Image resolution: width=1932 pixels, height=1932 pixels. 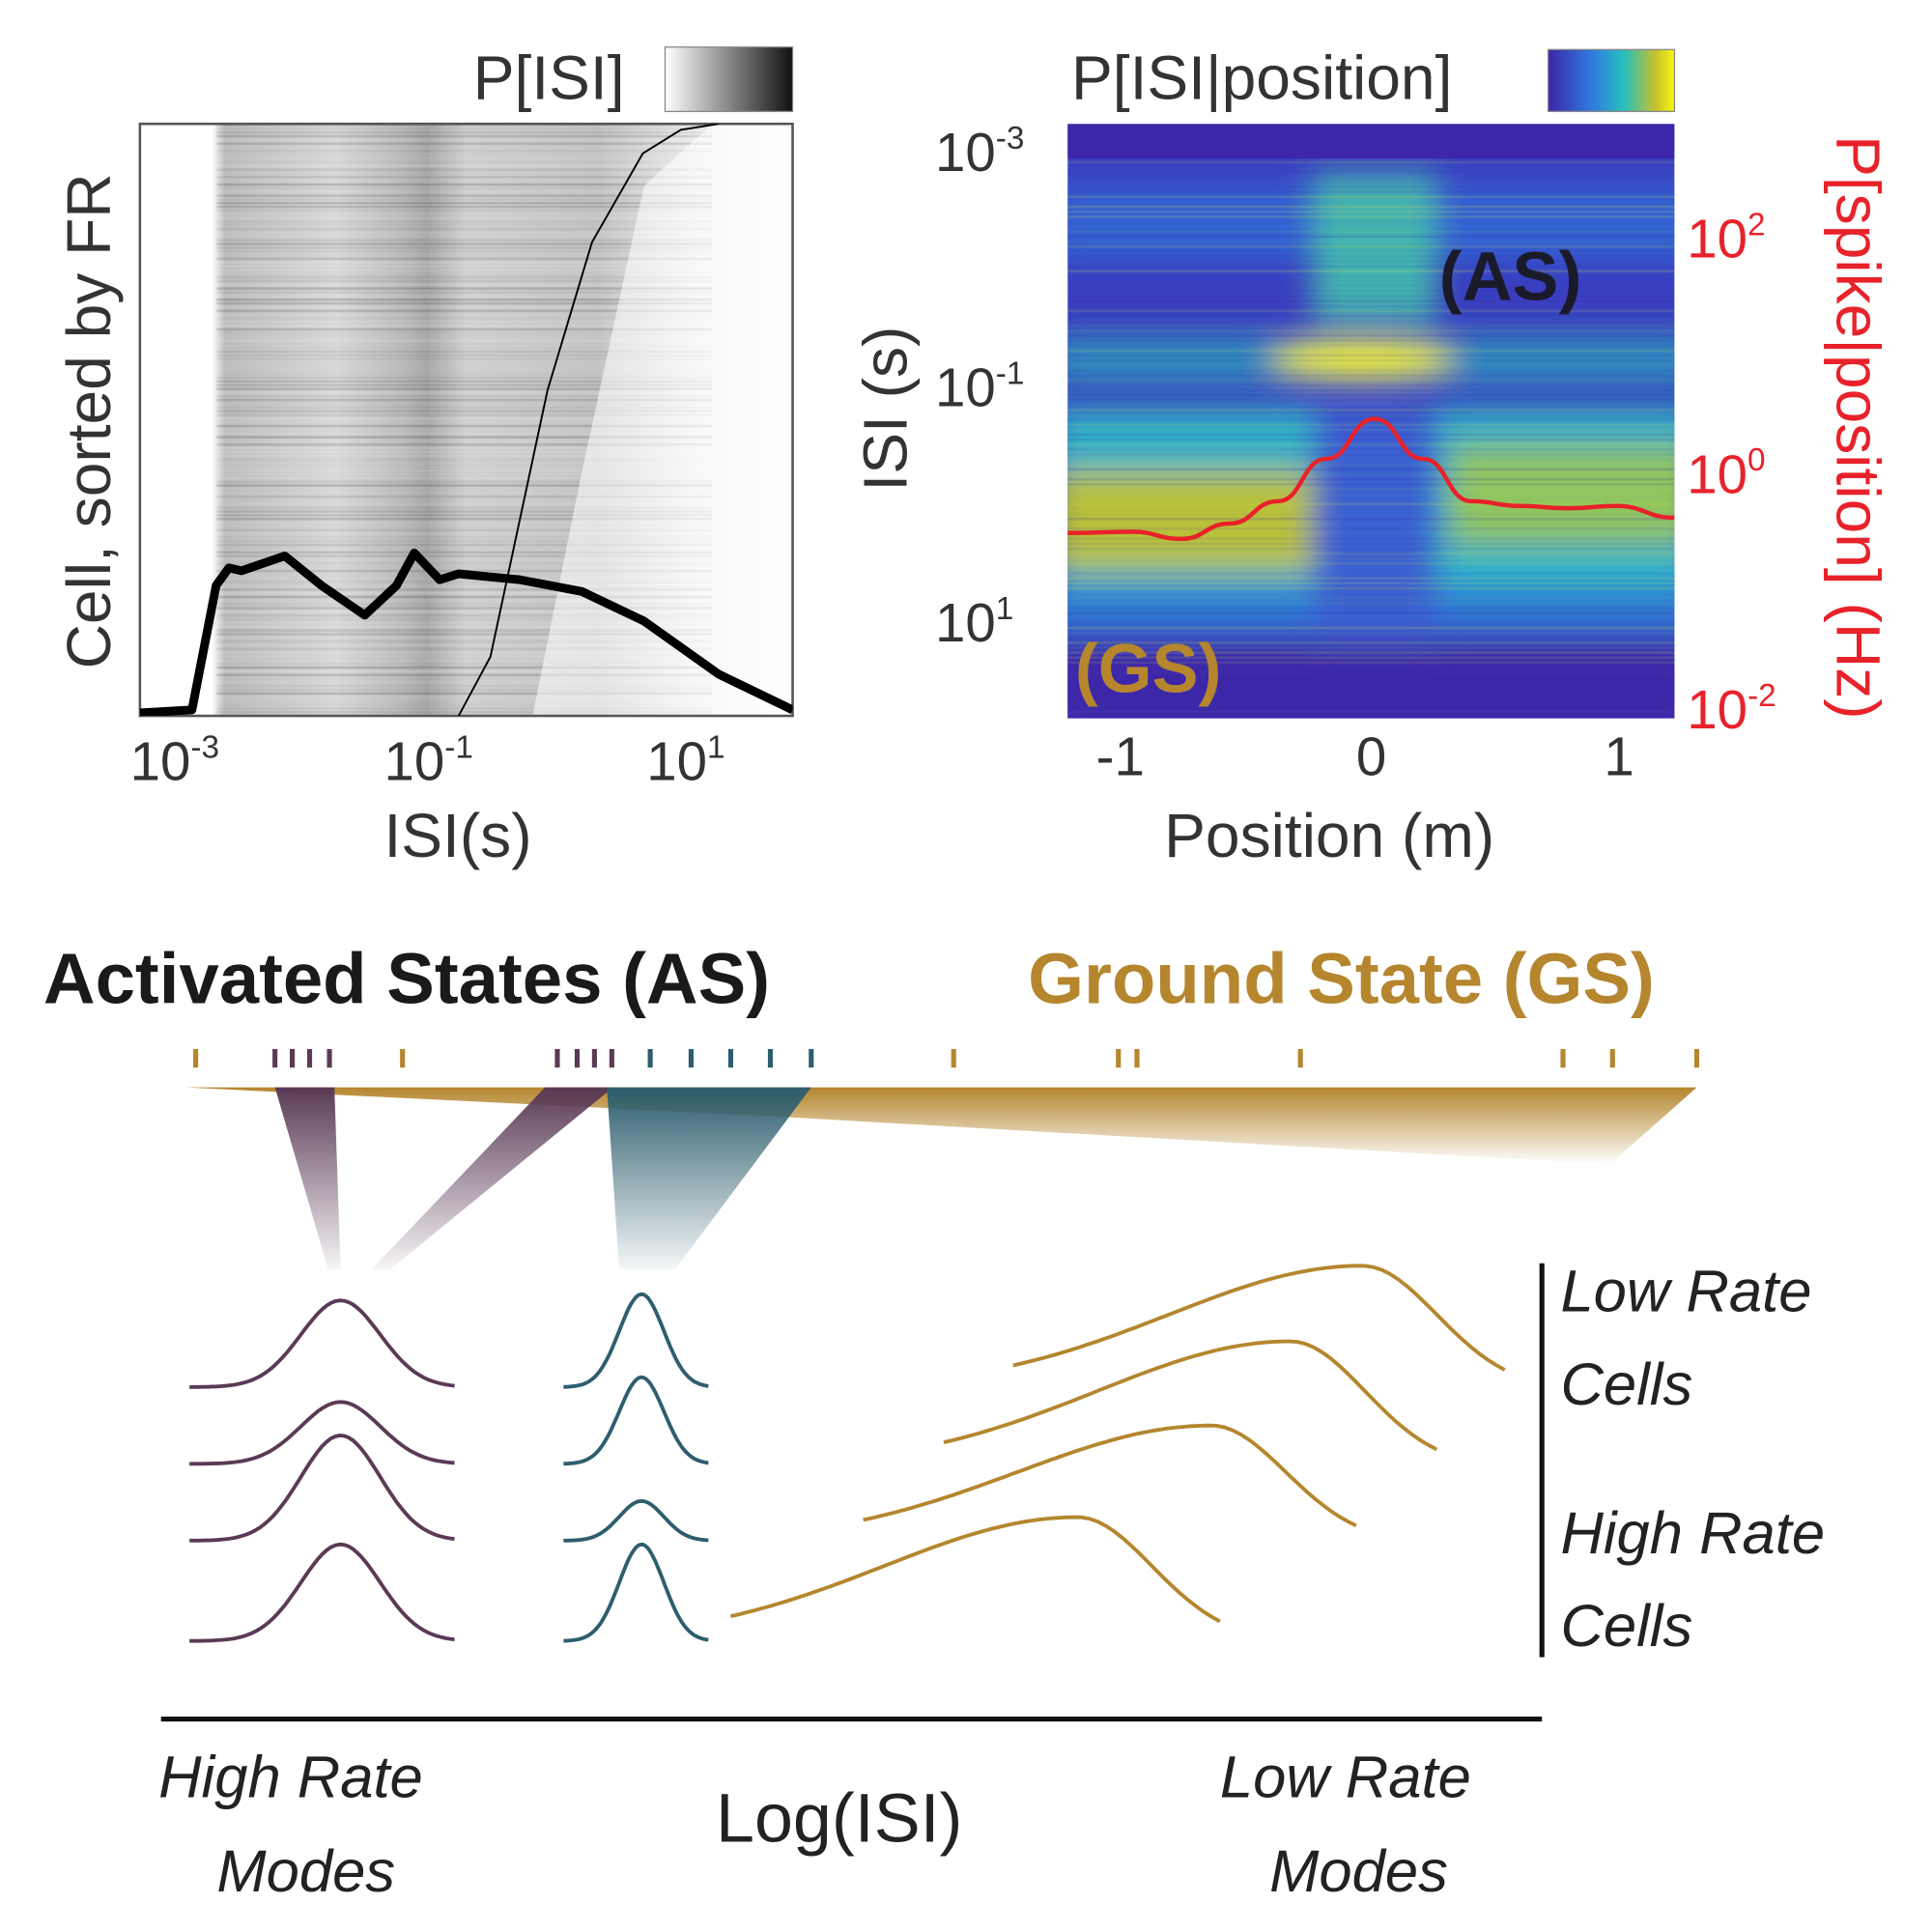 I want to click on left-x-tick: 10⁻¹, so click(x=428, y=760).